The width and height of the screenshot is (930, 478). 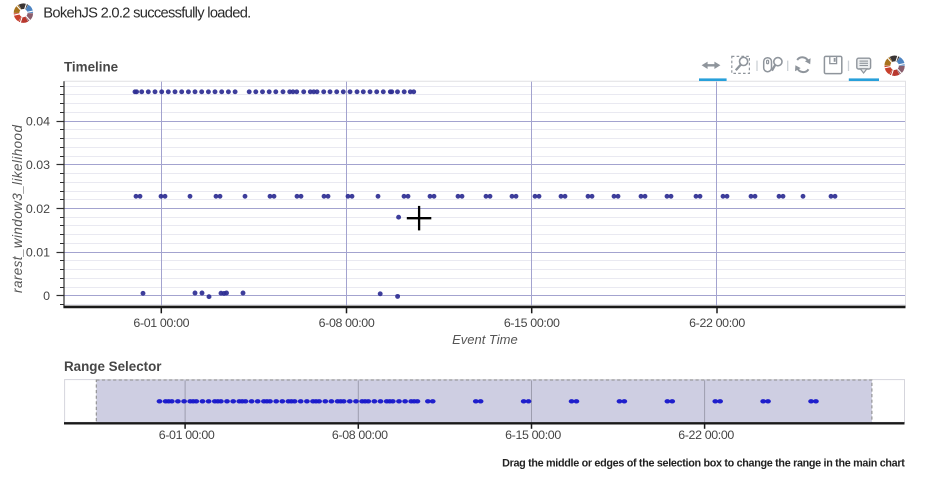 I want to click on svg-text: 0.01, so click(x=38, y=253).